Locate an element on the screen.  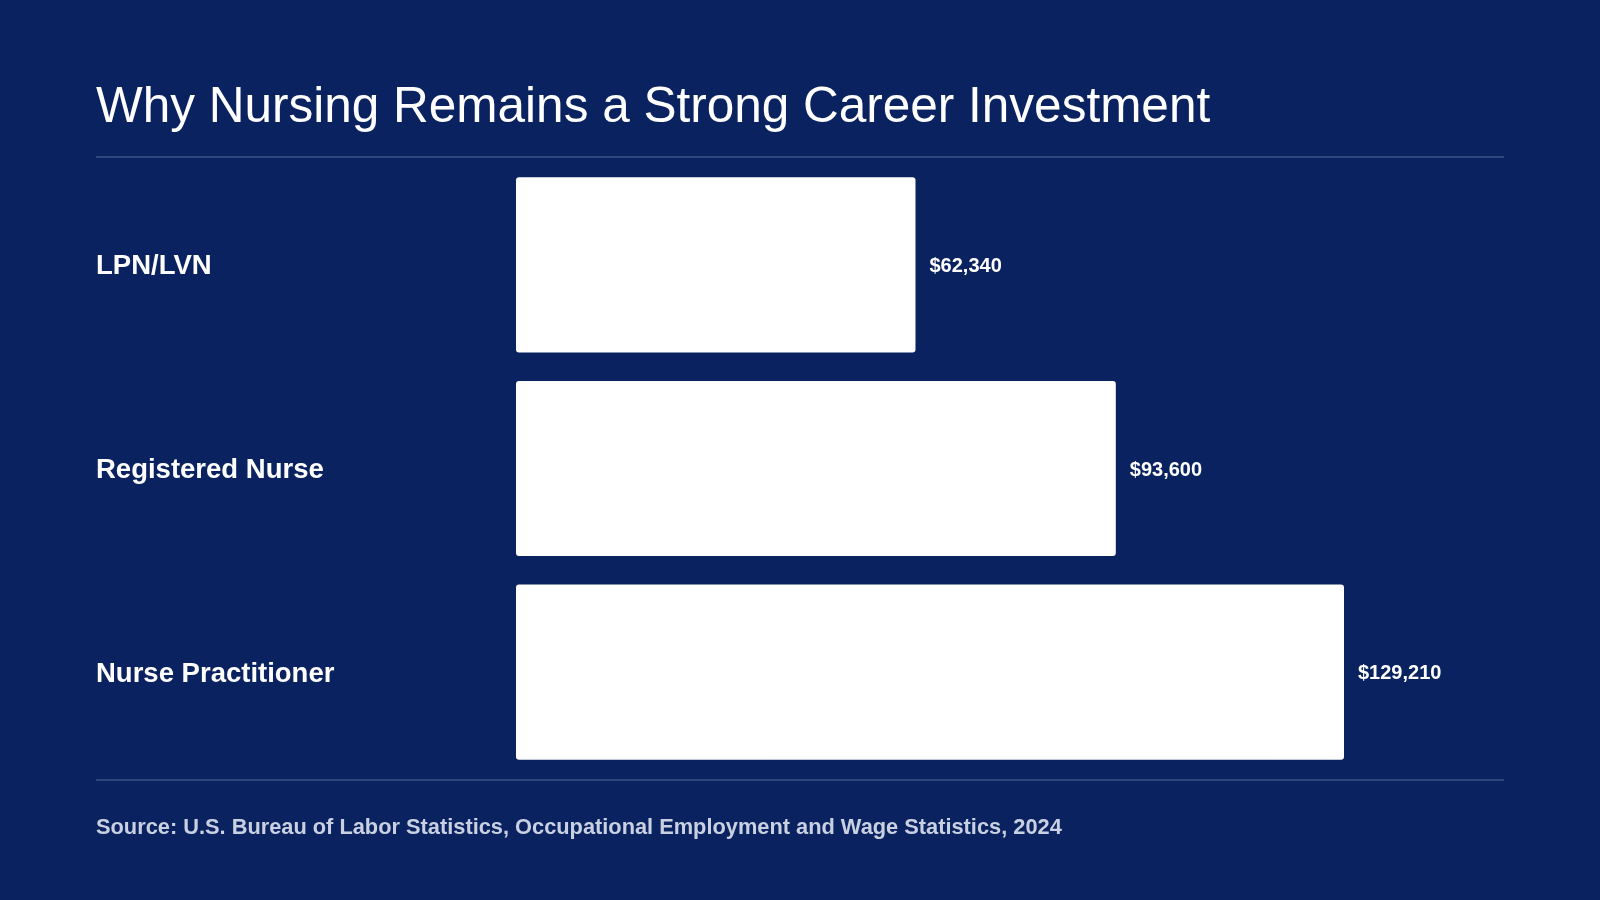
y-tick-label: Registered Nurse is located at coordinates (210, 469).